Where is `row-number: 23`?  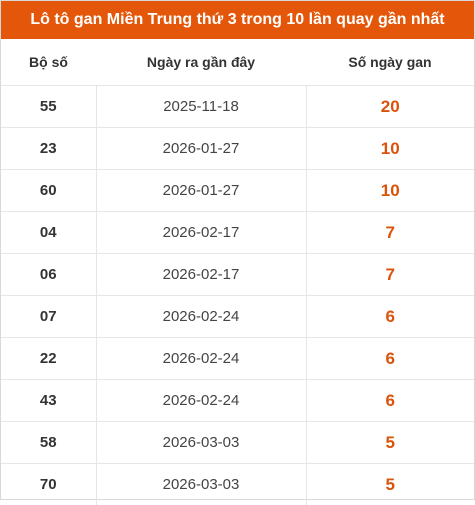 row-number: 23 is located at coordinates (48, 149).